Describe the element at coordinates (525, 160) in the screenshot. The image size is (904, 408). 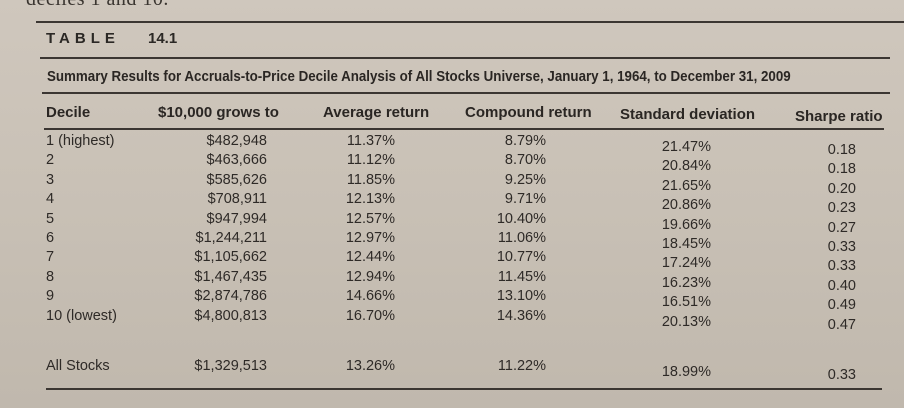
I see `cell-comp-return: 8.70%` at that location.